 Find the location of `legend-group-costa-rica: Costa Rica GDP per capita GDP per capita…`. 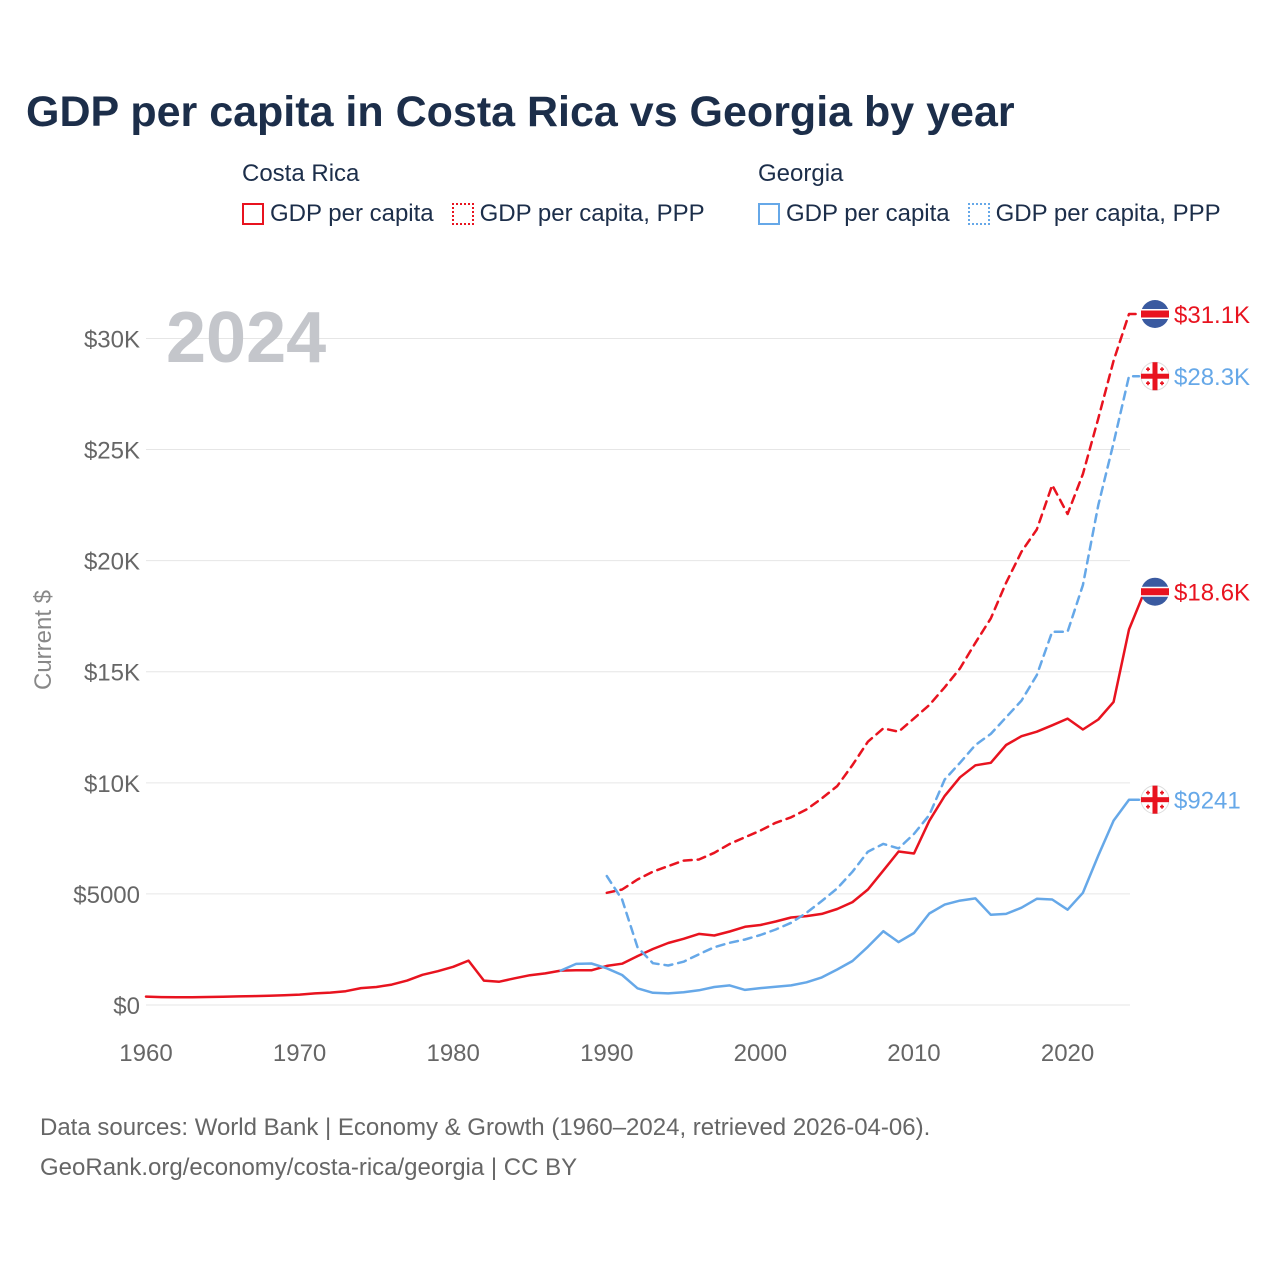

legend-group-costa-rica: Costa Rica GDP per capita GDP per capita… is located at coordinates (473, 194).